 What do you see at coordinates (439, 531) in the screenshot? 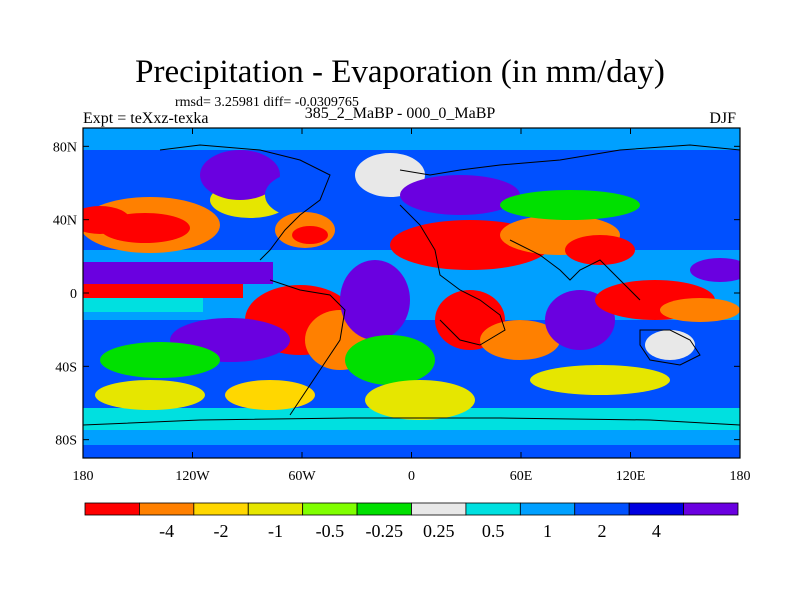
I see `colorbar-label: 0.25` at bounding box center [439, 531].